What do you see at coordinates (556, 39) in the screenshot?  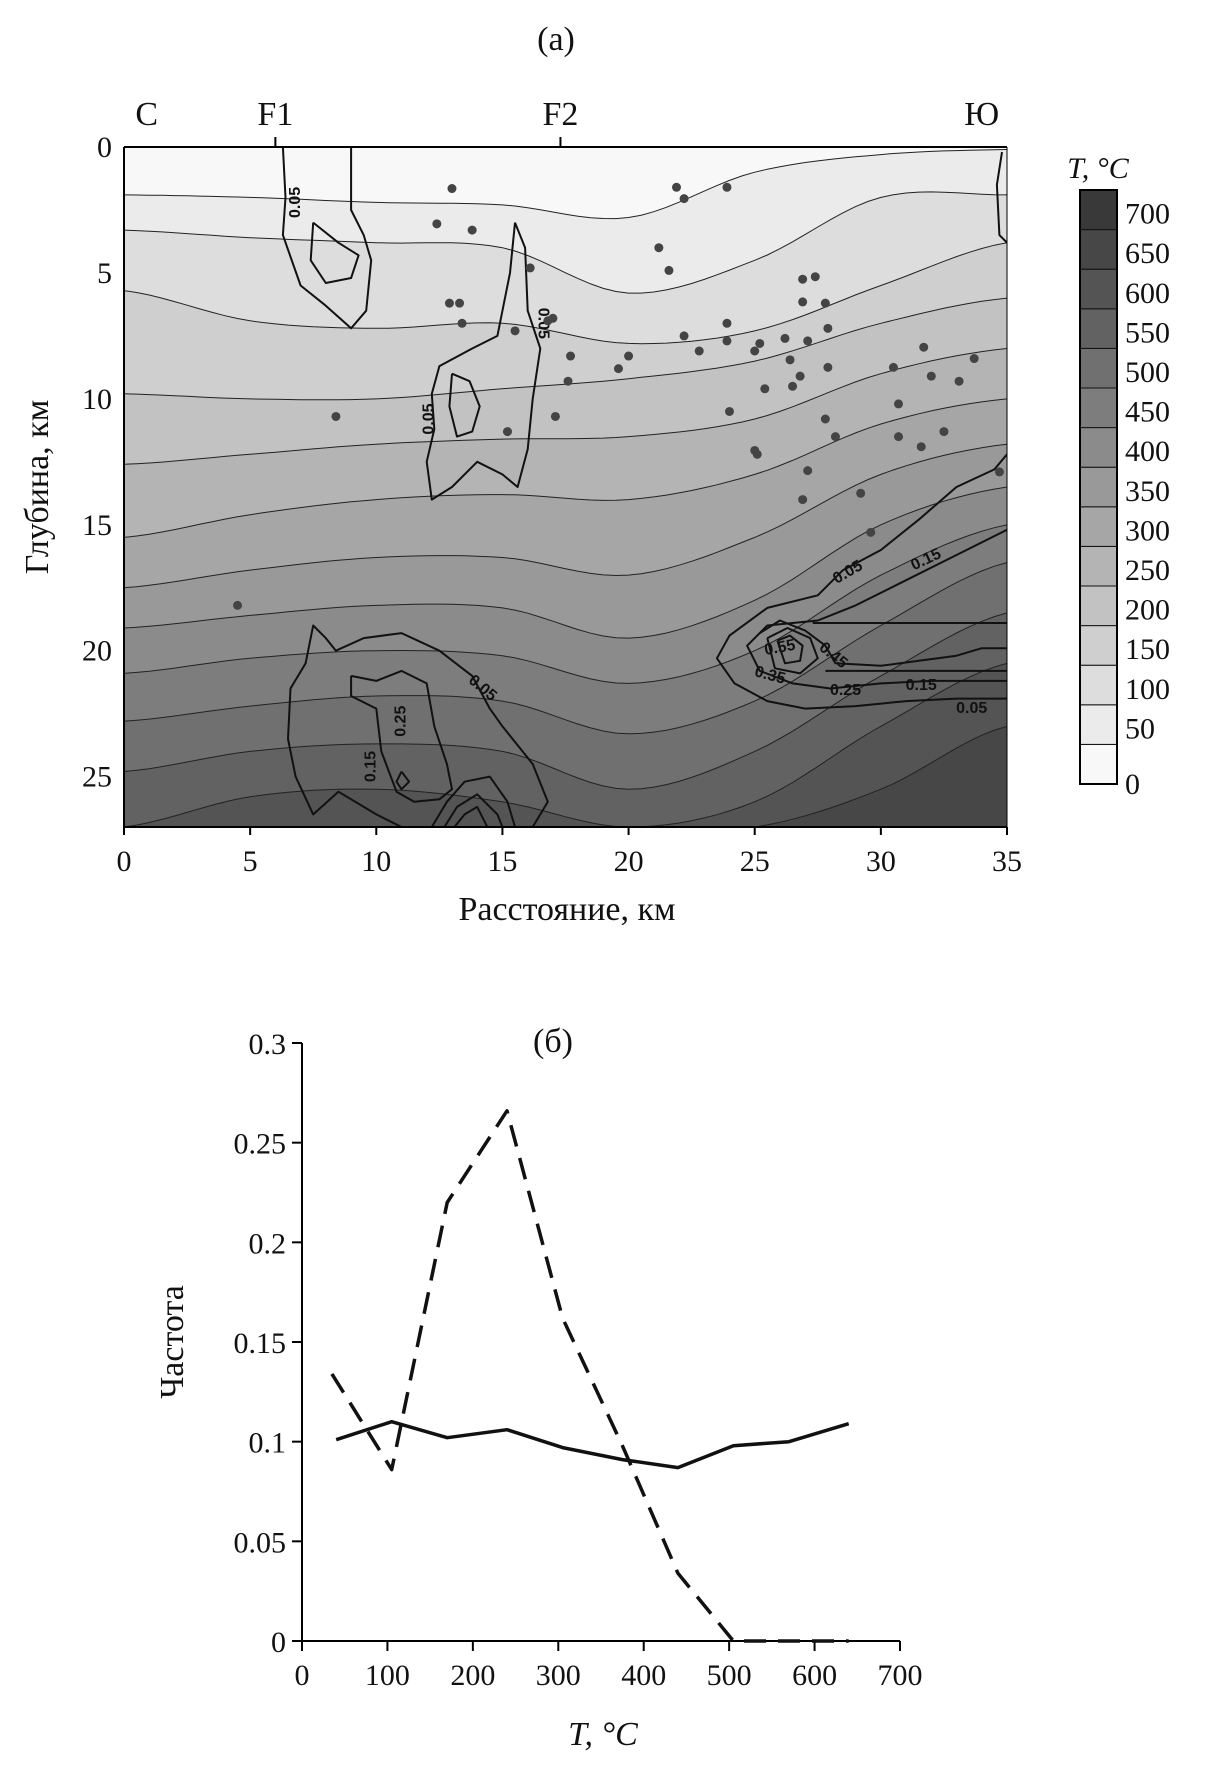 I see `panel-a-label: (а)` at bounding box center [556, 39].